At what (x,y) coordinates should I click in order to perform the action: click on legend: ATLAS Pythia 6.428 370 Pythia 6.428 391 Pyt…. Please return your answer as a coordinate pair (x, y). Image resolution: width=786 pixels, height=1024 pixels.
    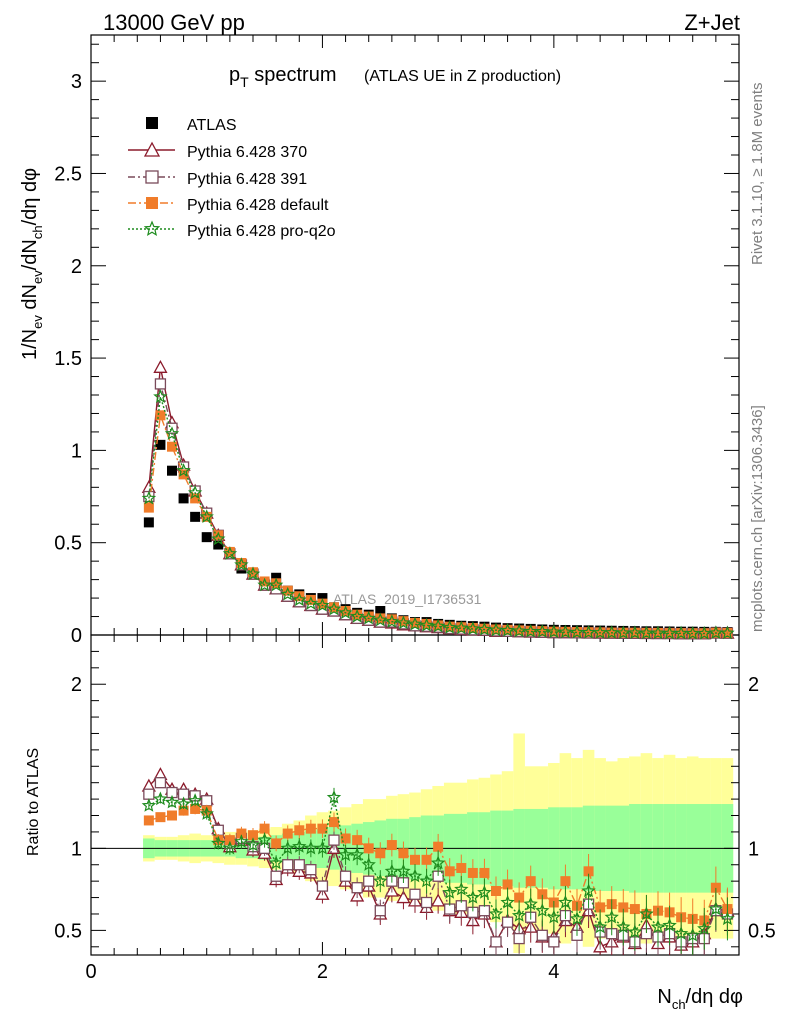
    Looking at the image, I should click on (232, 178).